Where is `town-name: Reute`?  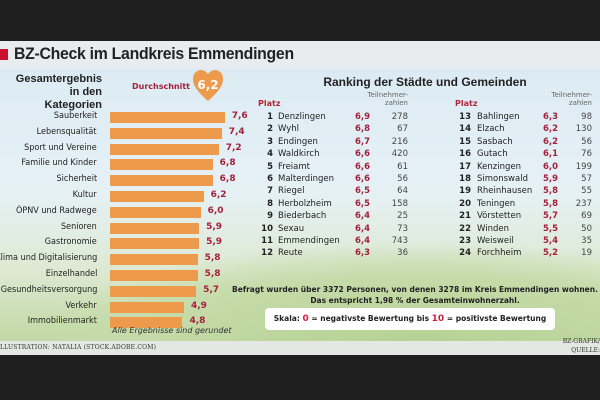 town-name: Reute is located at coordinates (290, 253).